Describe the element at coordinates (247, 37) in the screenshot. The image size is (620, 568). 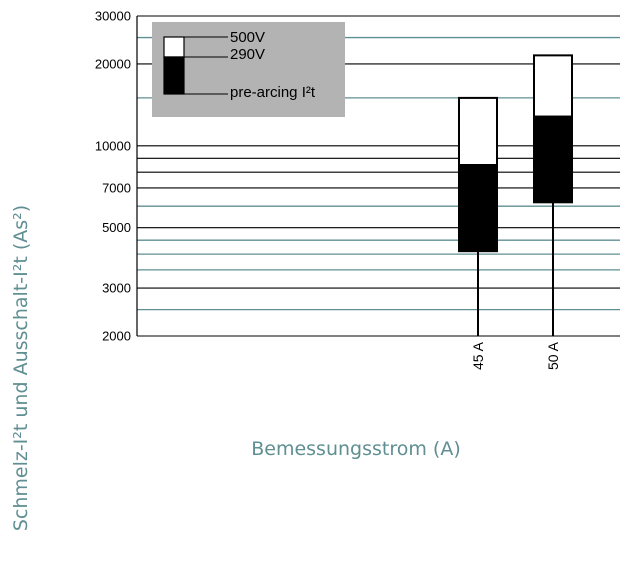
I see `legend-label-500v: 500V` at that location.